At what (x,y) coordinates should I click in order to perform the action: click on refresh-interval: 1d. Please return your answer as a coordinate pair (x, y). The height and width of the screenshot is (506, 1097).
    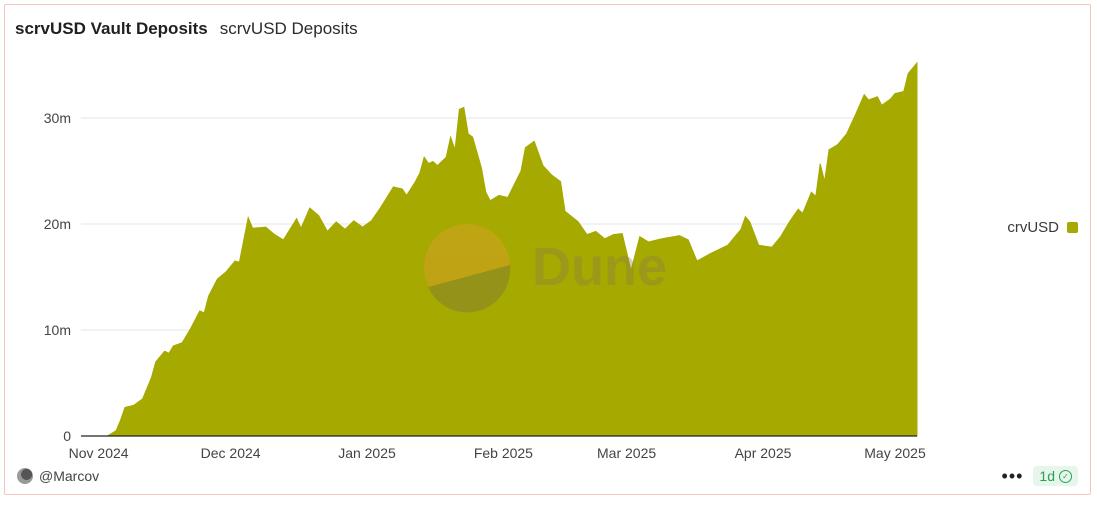
    Looking at the image, I should click on (1047, 476).